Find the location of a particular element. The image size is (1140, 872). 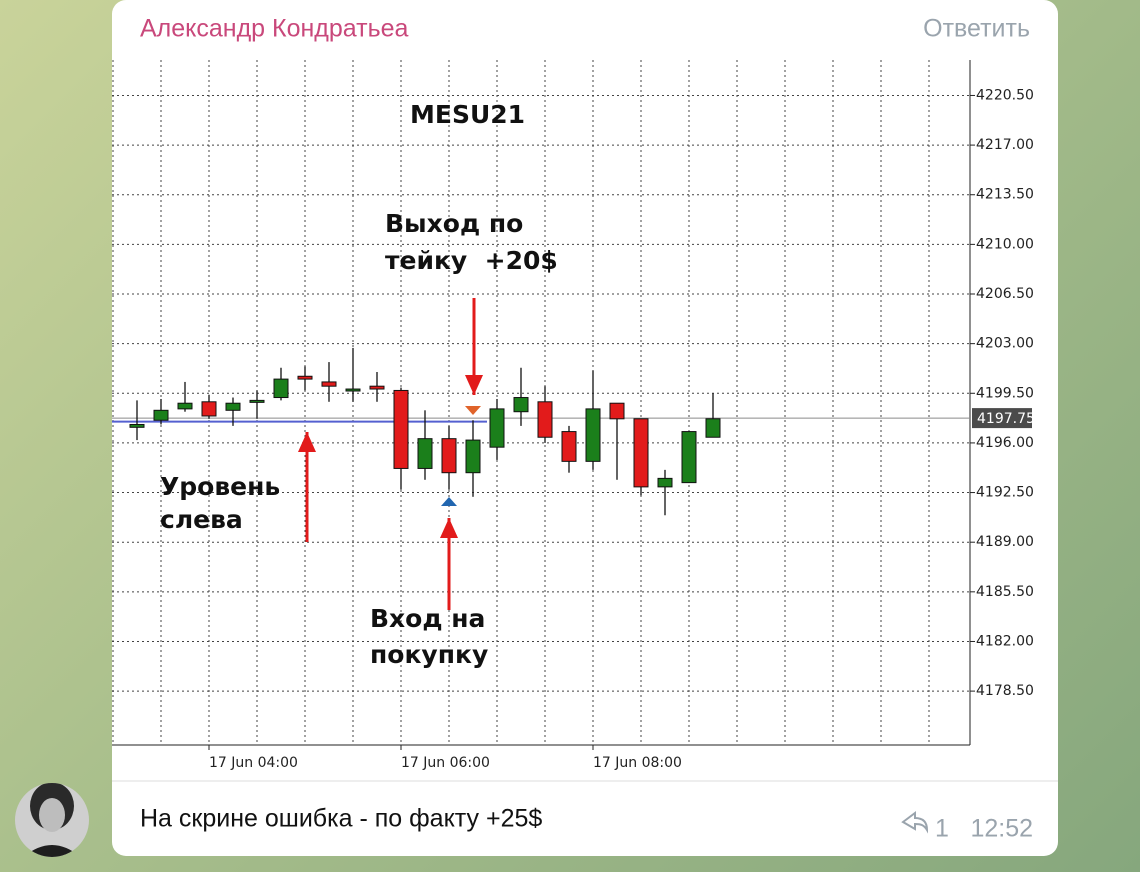

x-tick-label: 17 Jun 02:00 is located at coordinates (61, 763).